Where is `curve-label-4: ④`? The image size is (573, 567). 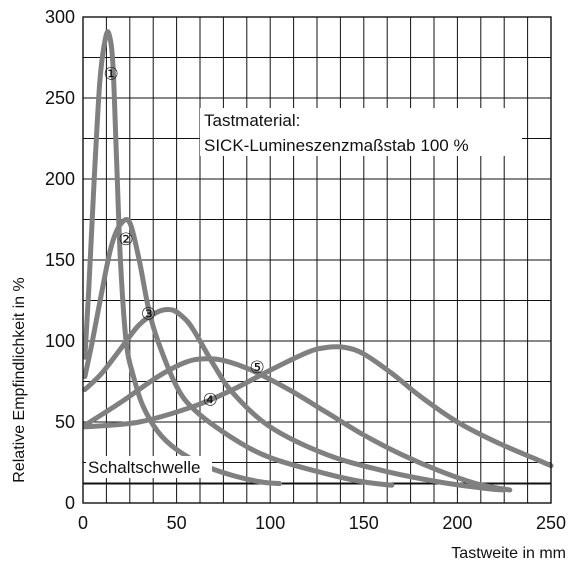
curve-label-4: ④ is located at coordinates (210, 400).